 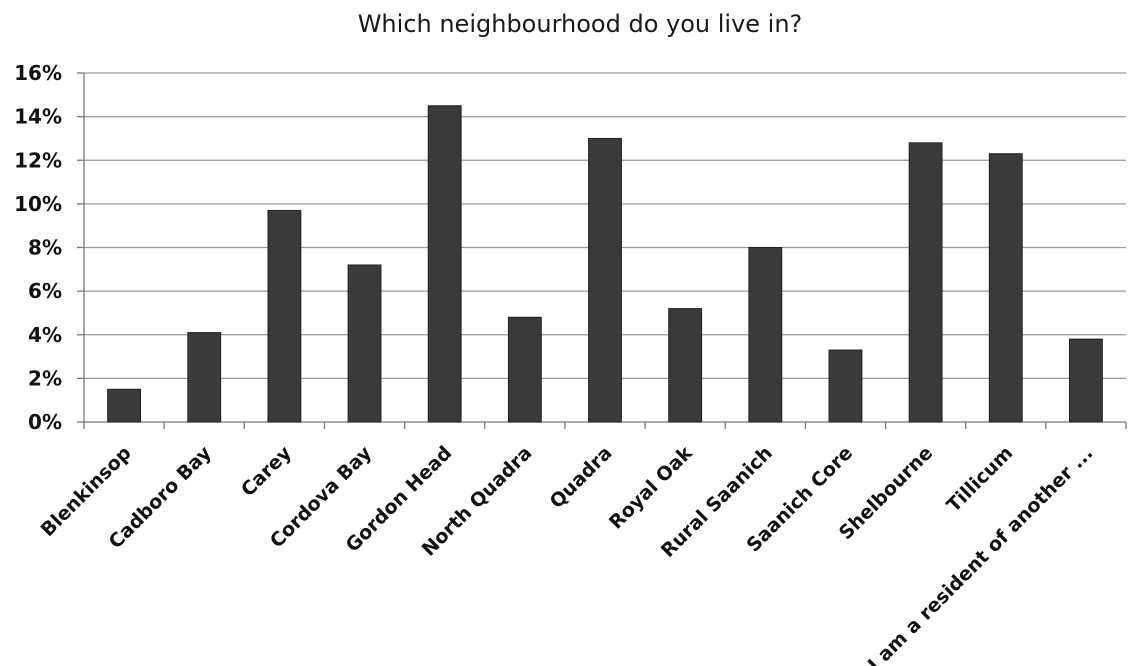 What do you see at coordinates (581, 477) in the screenshot?
I see `x-tick-label: Quadra` at bounding box center [581, 477].